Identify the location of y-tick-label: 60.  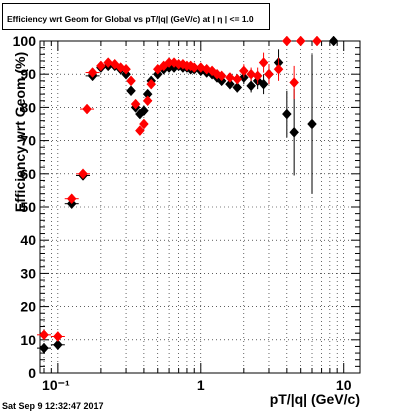
(28, 174).